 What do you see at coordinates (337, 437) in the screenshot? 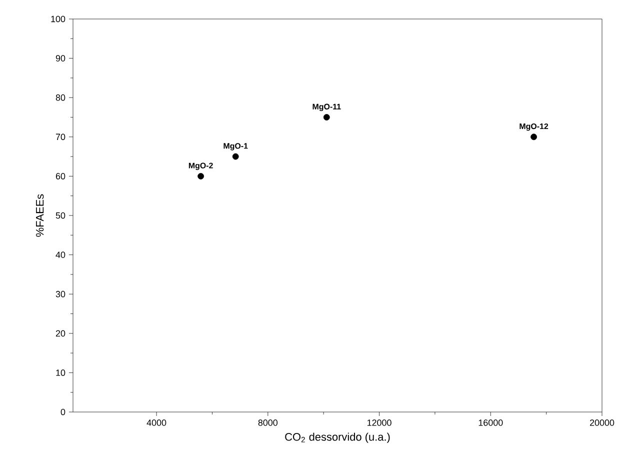
I see `x-axis-title: CO$_{2}$ dessorvido (u.a.)` at bounding box center [337, 437].